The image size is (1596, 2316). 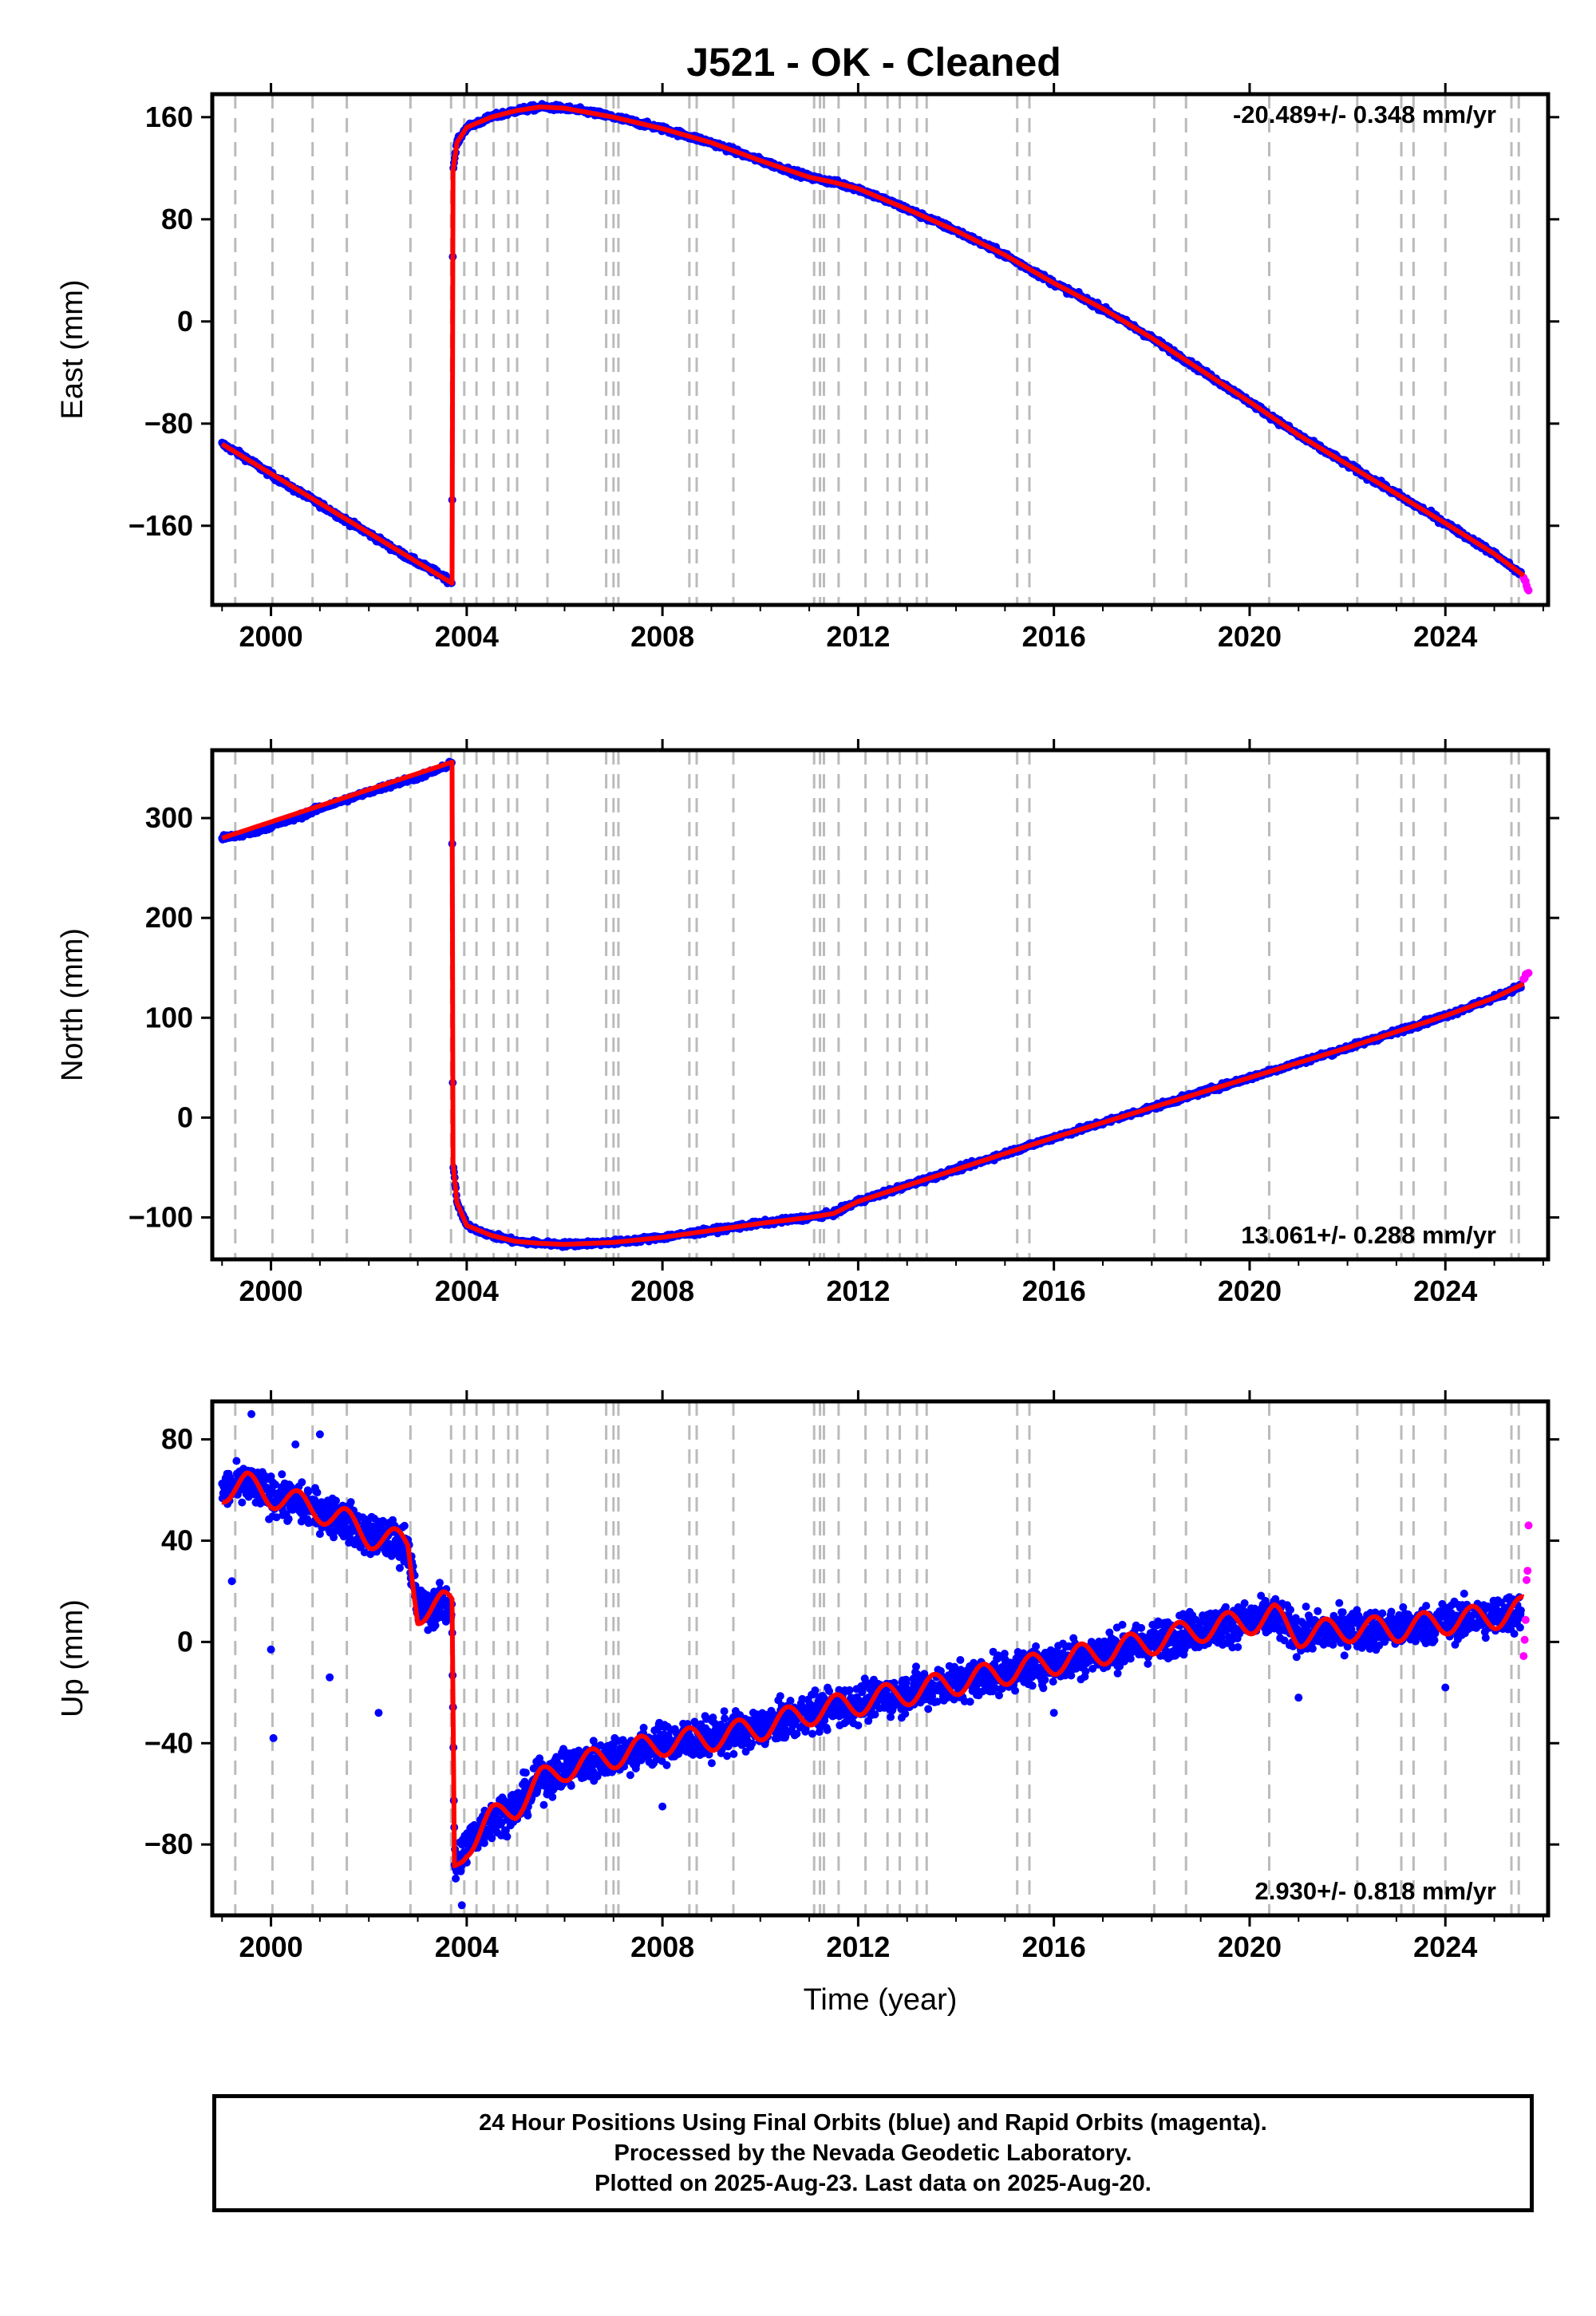 What do you see at coordinates (169, 1018) in the screenshot?
I see `y-tick-label: 100` at bounding box center [169, 1018].